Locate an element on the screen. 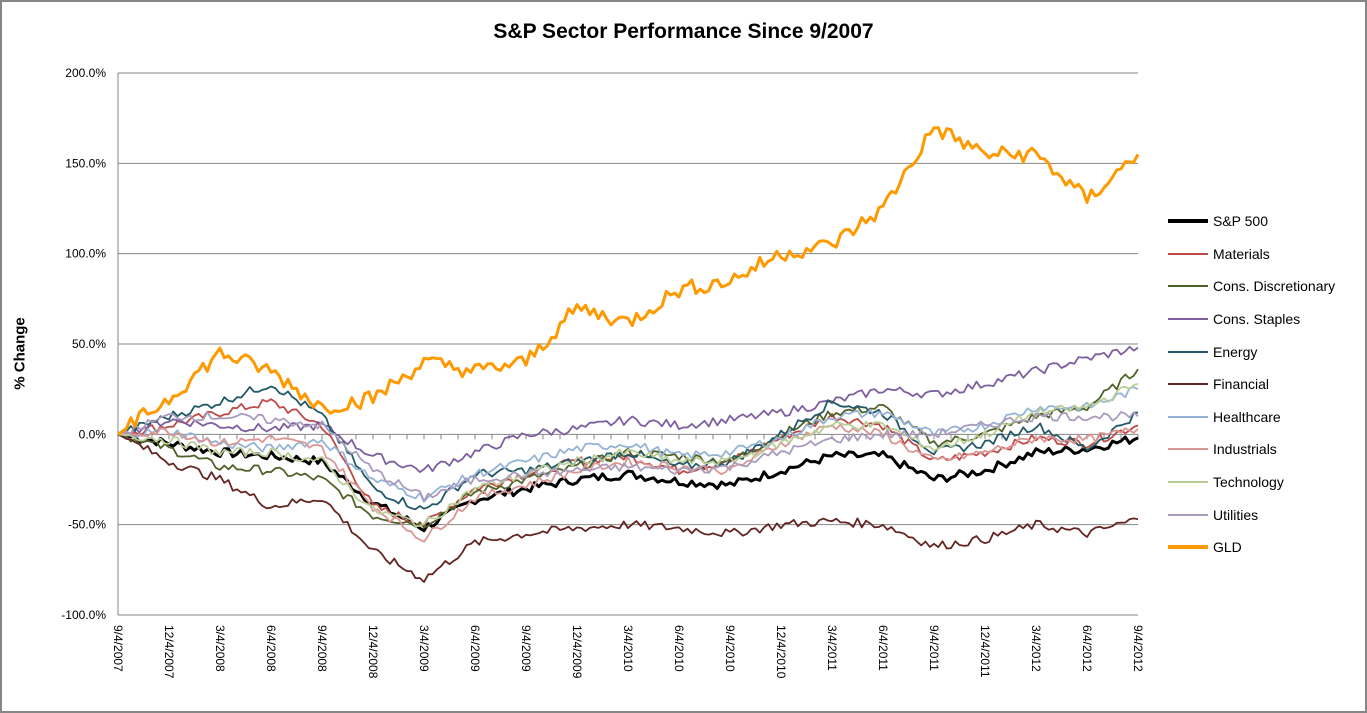  y-tick-label: 150.0% is located at coordinates (85, 163).